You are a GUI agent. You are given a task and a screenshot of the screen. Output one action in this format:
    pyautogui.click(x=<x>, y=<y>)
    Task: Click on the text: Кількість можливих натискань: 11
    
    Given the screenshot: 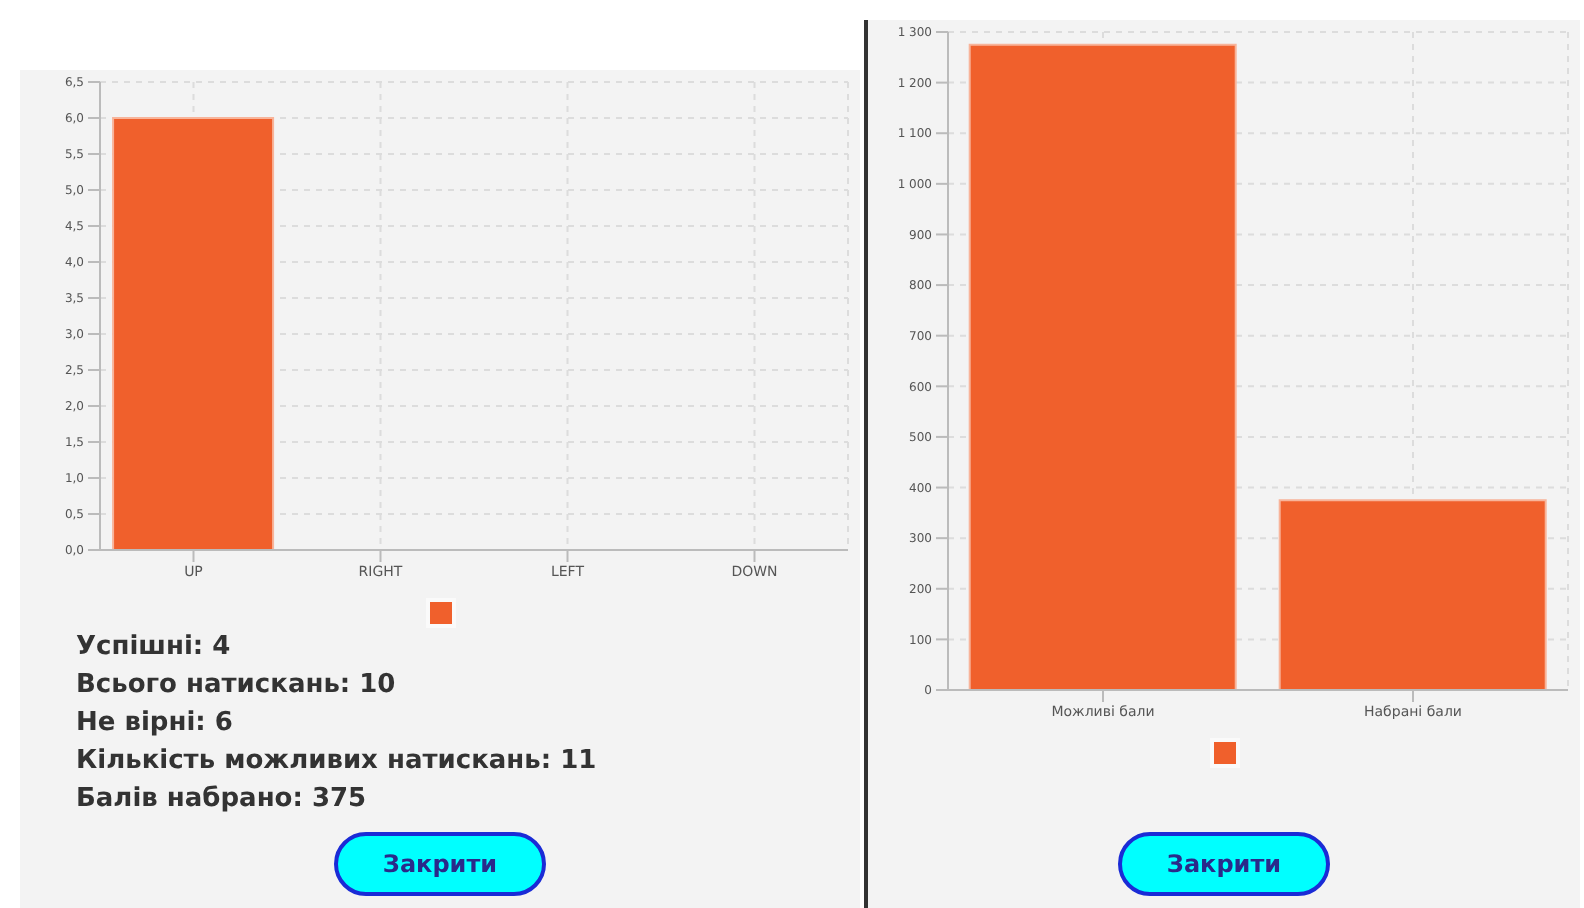 What is the action you would take?
    pyautogui.click(x=337, y=762)
    